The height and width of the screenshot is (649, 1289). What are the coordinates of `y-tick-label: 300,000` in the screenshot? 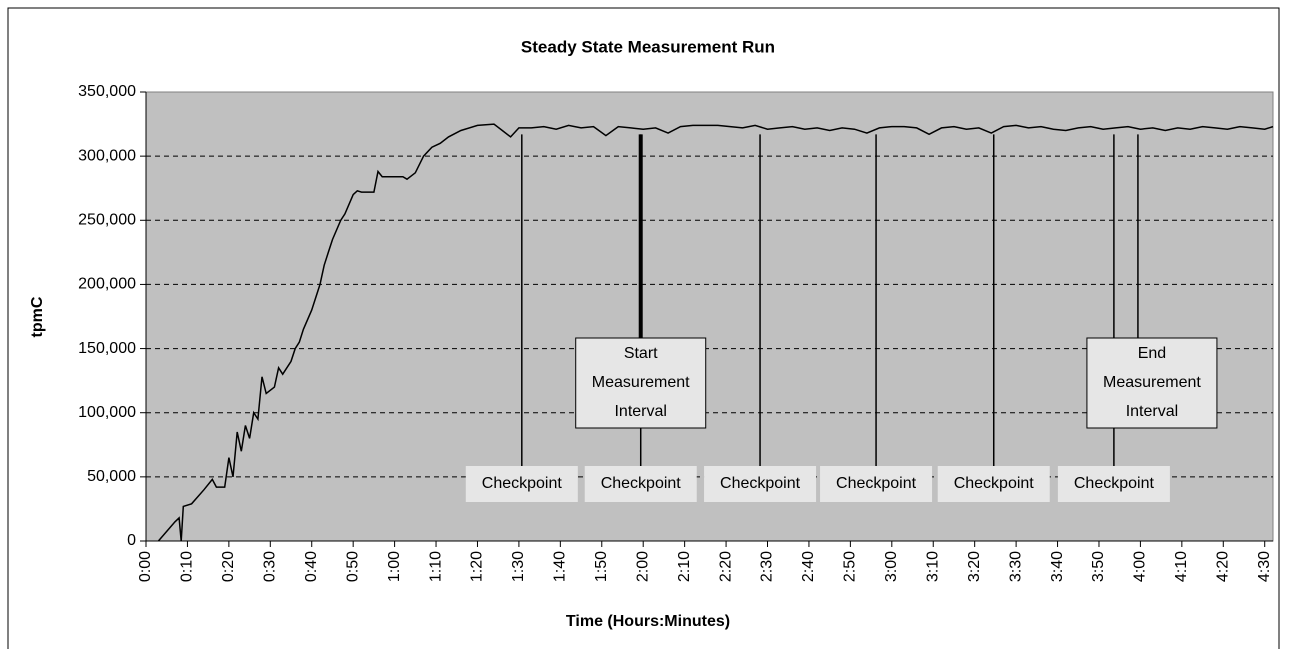 It's located at (107, 155).